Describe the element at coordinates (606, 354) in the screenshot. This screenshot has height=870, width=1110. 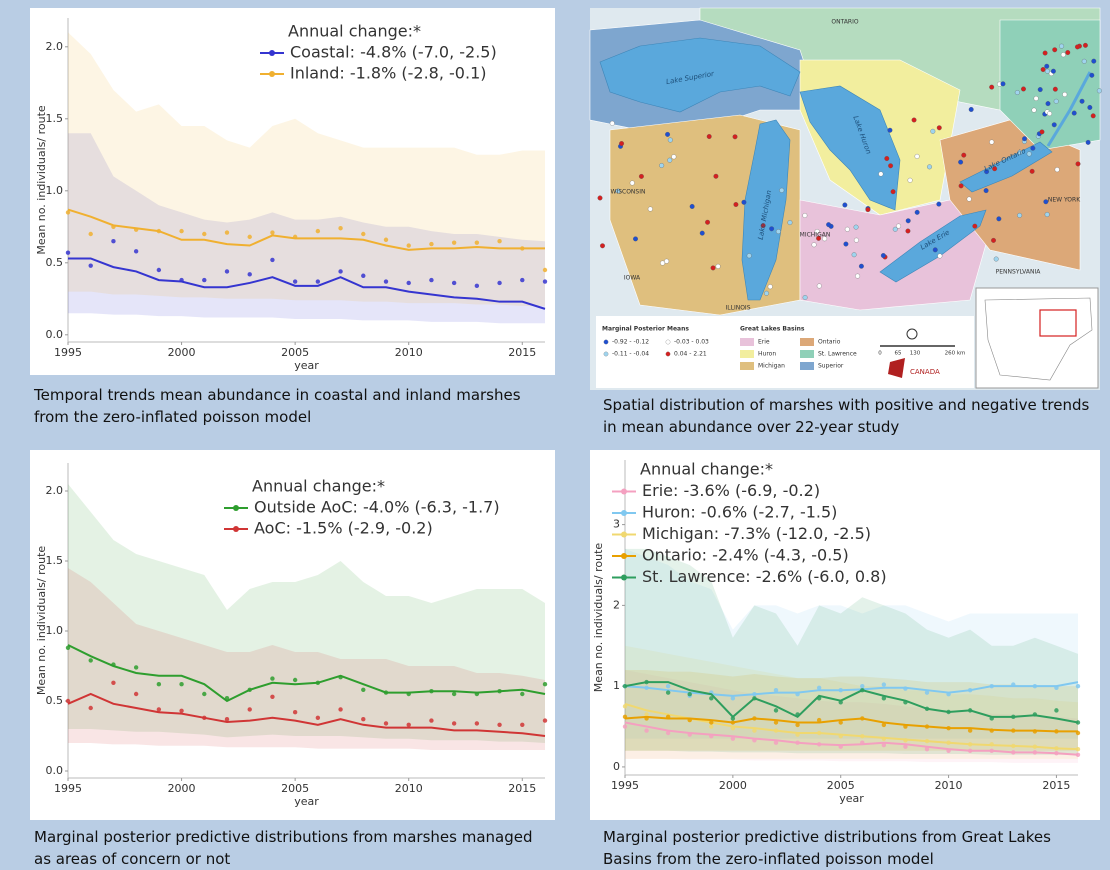
I see `legend-dot` at that location.